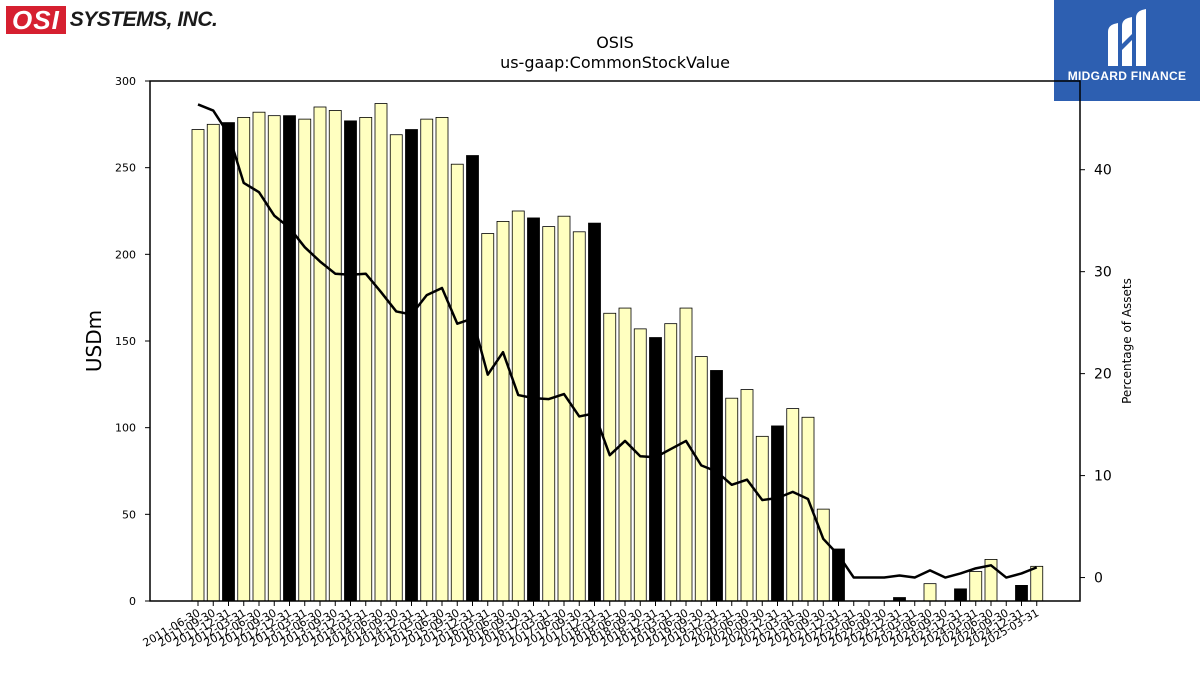 This screenshot has height=675, width=1200. Describe the element at coordinates (1103, 273) in the screenshot. I see `y2-tick-label: 30` at that location.